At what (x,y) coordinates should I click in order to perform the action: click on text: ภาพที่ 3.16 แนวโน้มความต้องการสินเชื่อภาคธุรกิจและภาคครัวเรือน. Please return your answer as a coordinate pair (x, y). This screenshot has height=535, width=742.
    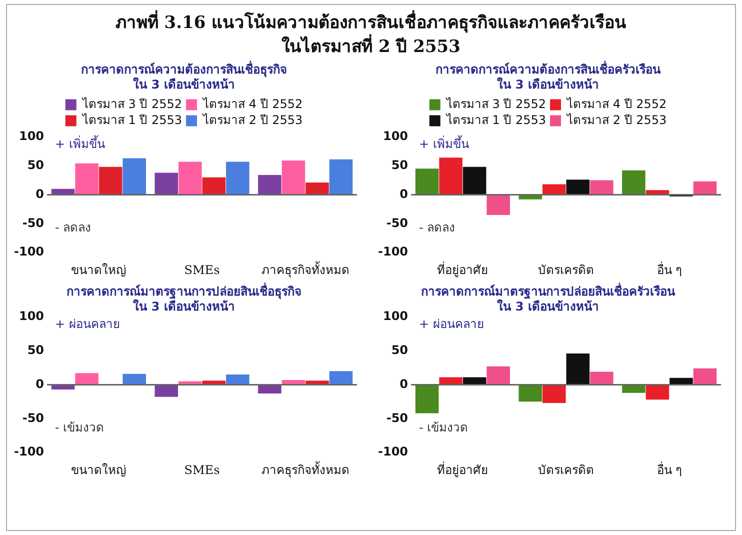
    Looking at the image, I should click on (371, 22).